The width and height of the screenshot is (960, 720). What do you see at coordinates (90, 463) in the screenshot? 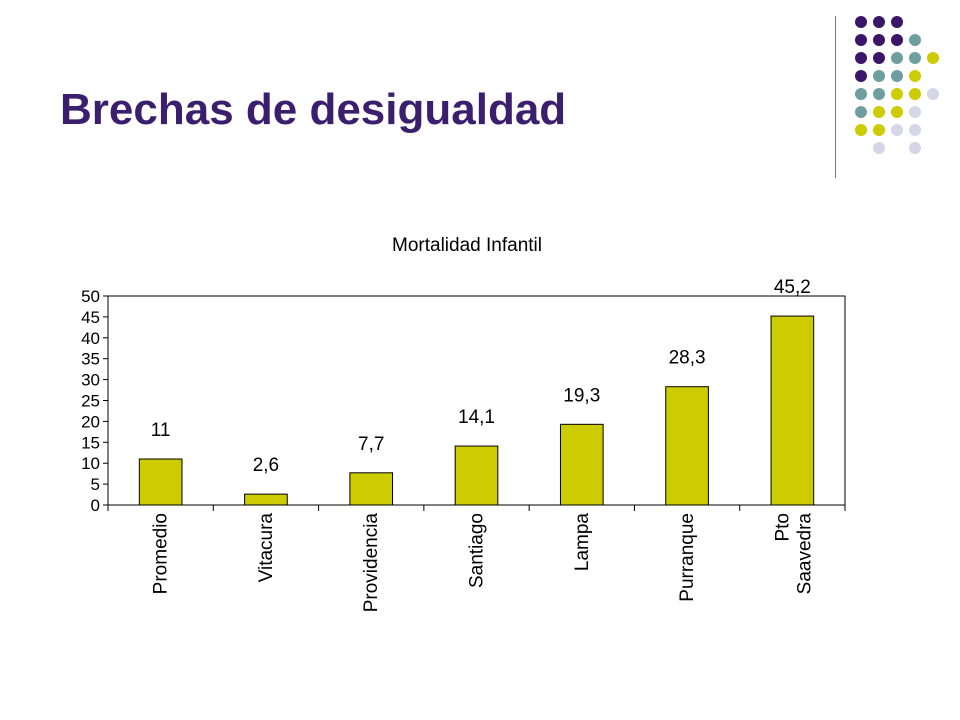
I see `y-tick-label: 10` at bounding box center [90, 463].